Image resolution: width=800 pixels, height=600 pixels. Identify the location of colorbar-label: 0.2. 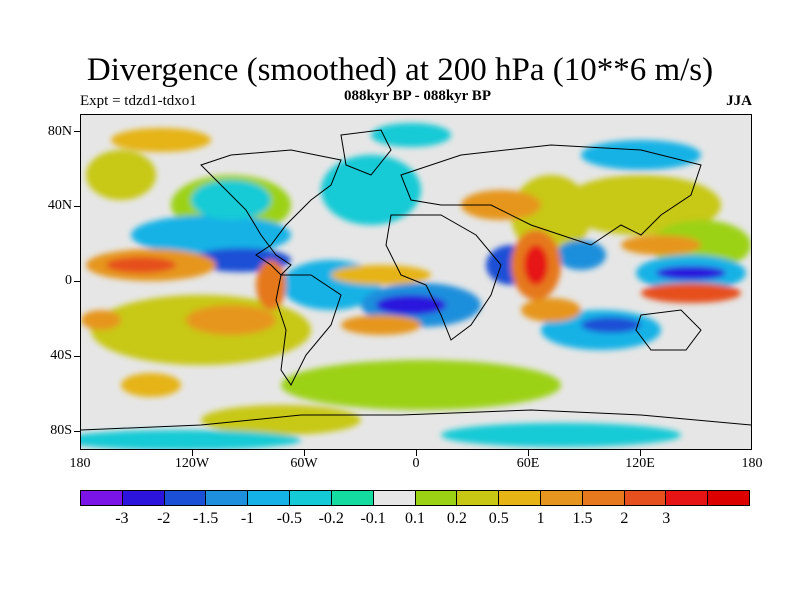
(456, 518).